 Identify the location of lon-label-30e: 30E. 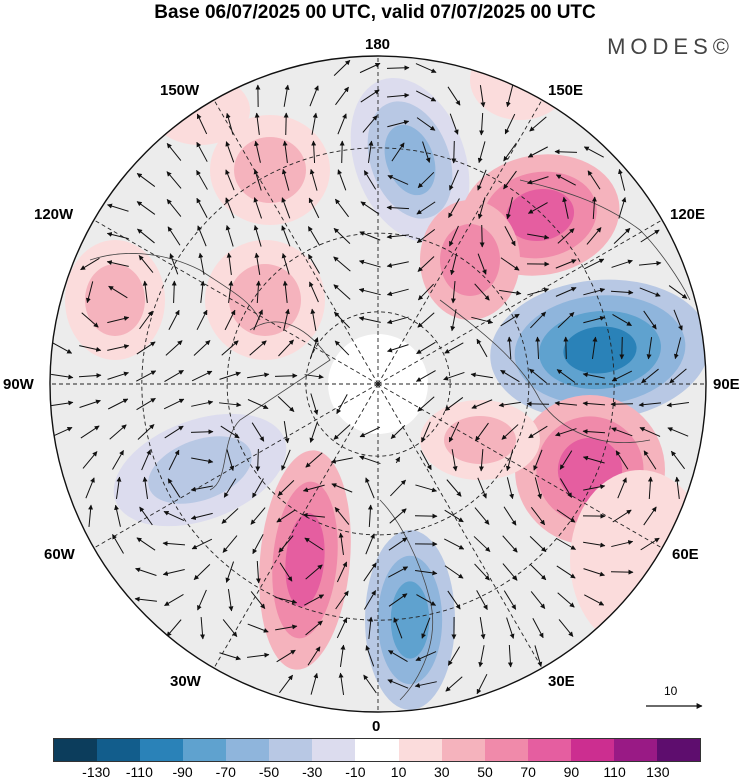
(561, 681).